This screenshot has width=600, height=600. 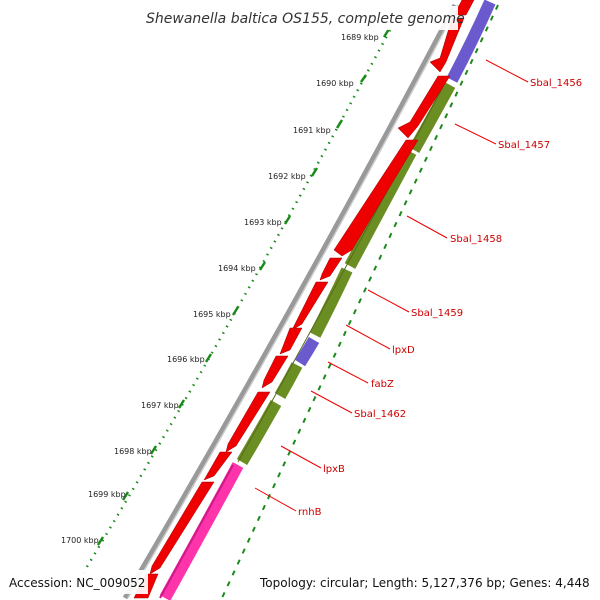 What do you see at coordinates (334, 469) in the screenshot?
I see `gene-label-lpxB: lpxB` at bounding box center [334, 469].